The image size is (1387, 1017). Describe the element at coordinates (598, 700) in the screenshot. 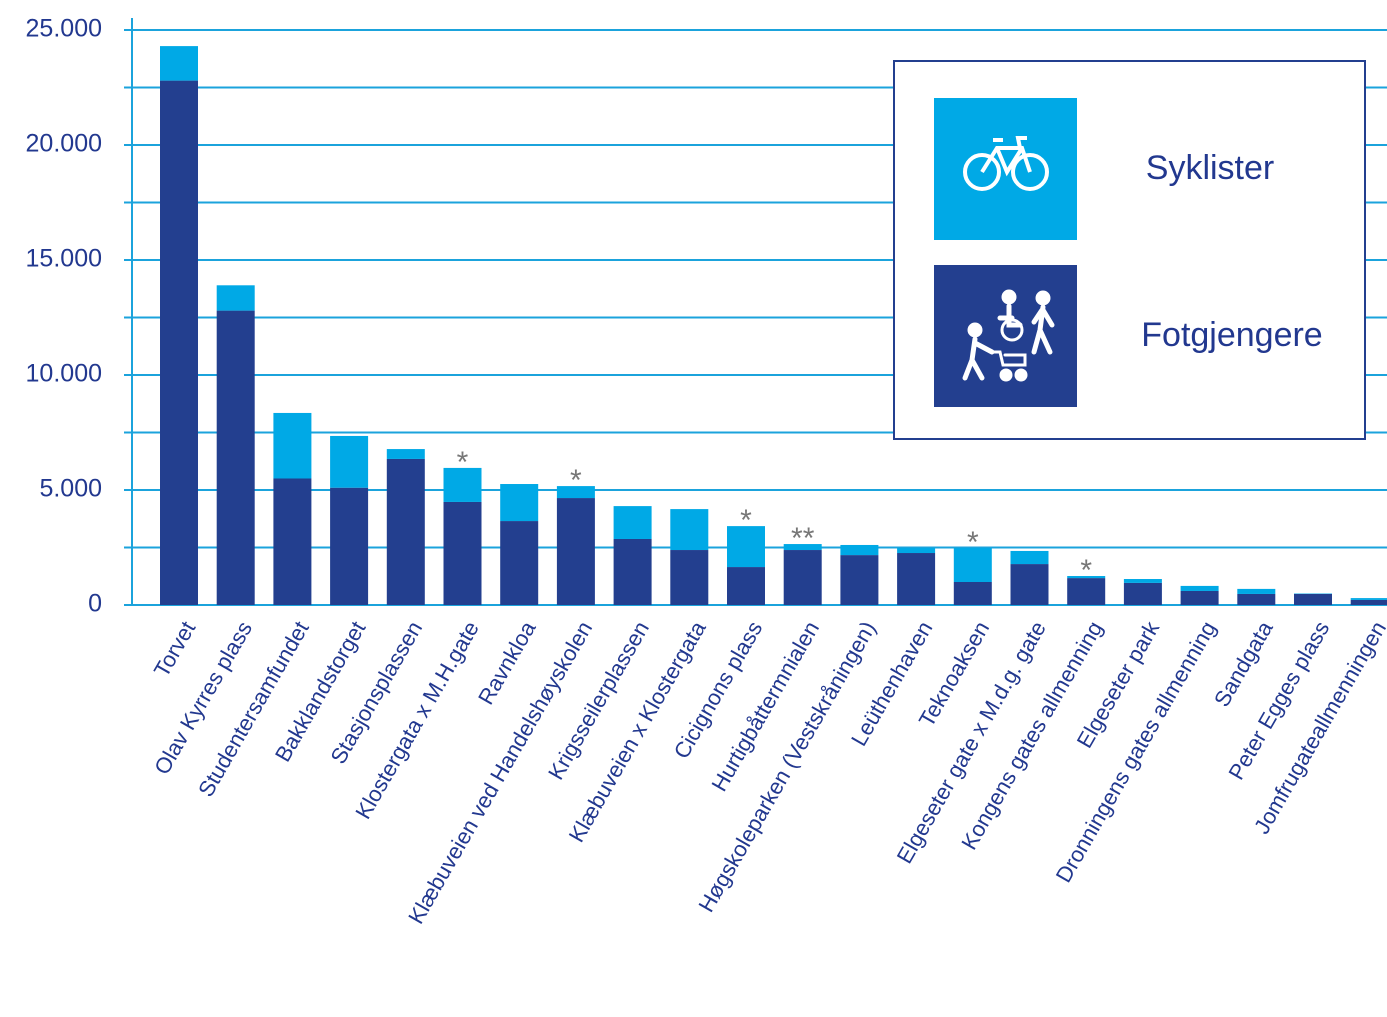

I see `x-tick-label: Krigsseilerplassen` at that location.